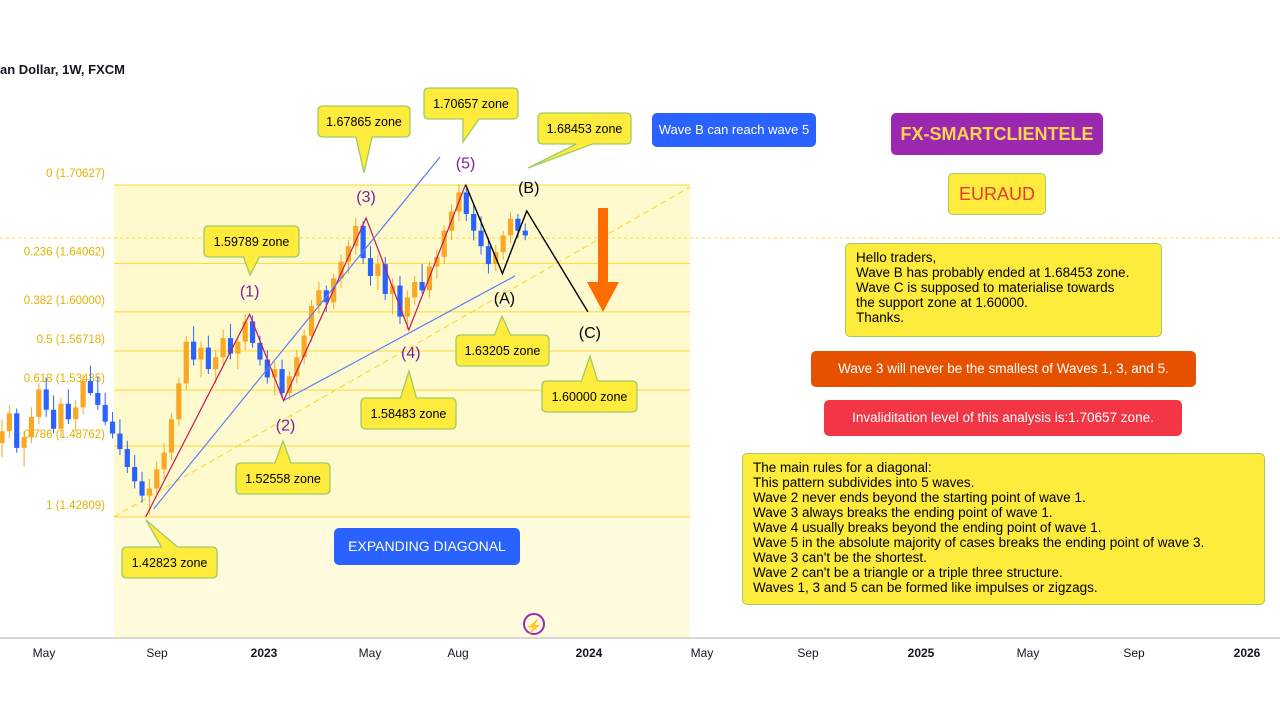 The image size is (1280, 720). What do you see at coordinates (364, 139) in the screenshot?
I see `callout-wave3-shape` at bounding box center [364, 139].